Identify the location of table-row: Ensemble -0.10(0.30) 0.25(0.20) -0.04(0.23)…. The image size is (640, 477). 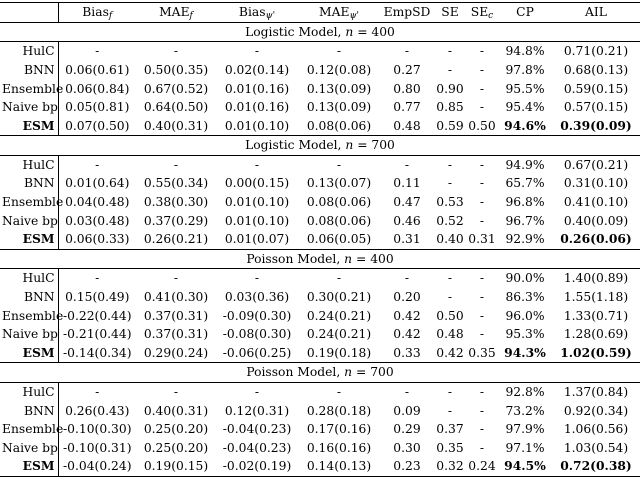
(320, 429).